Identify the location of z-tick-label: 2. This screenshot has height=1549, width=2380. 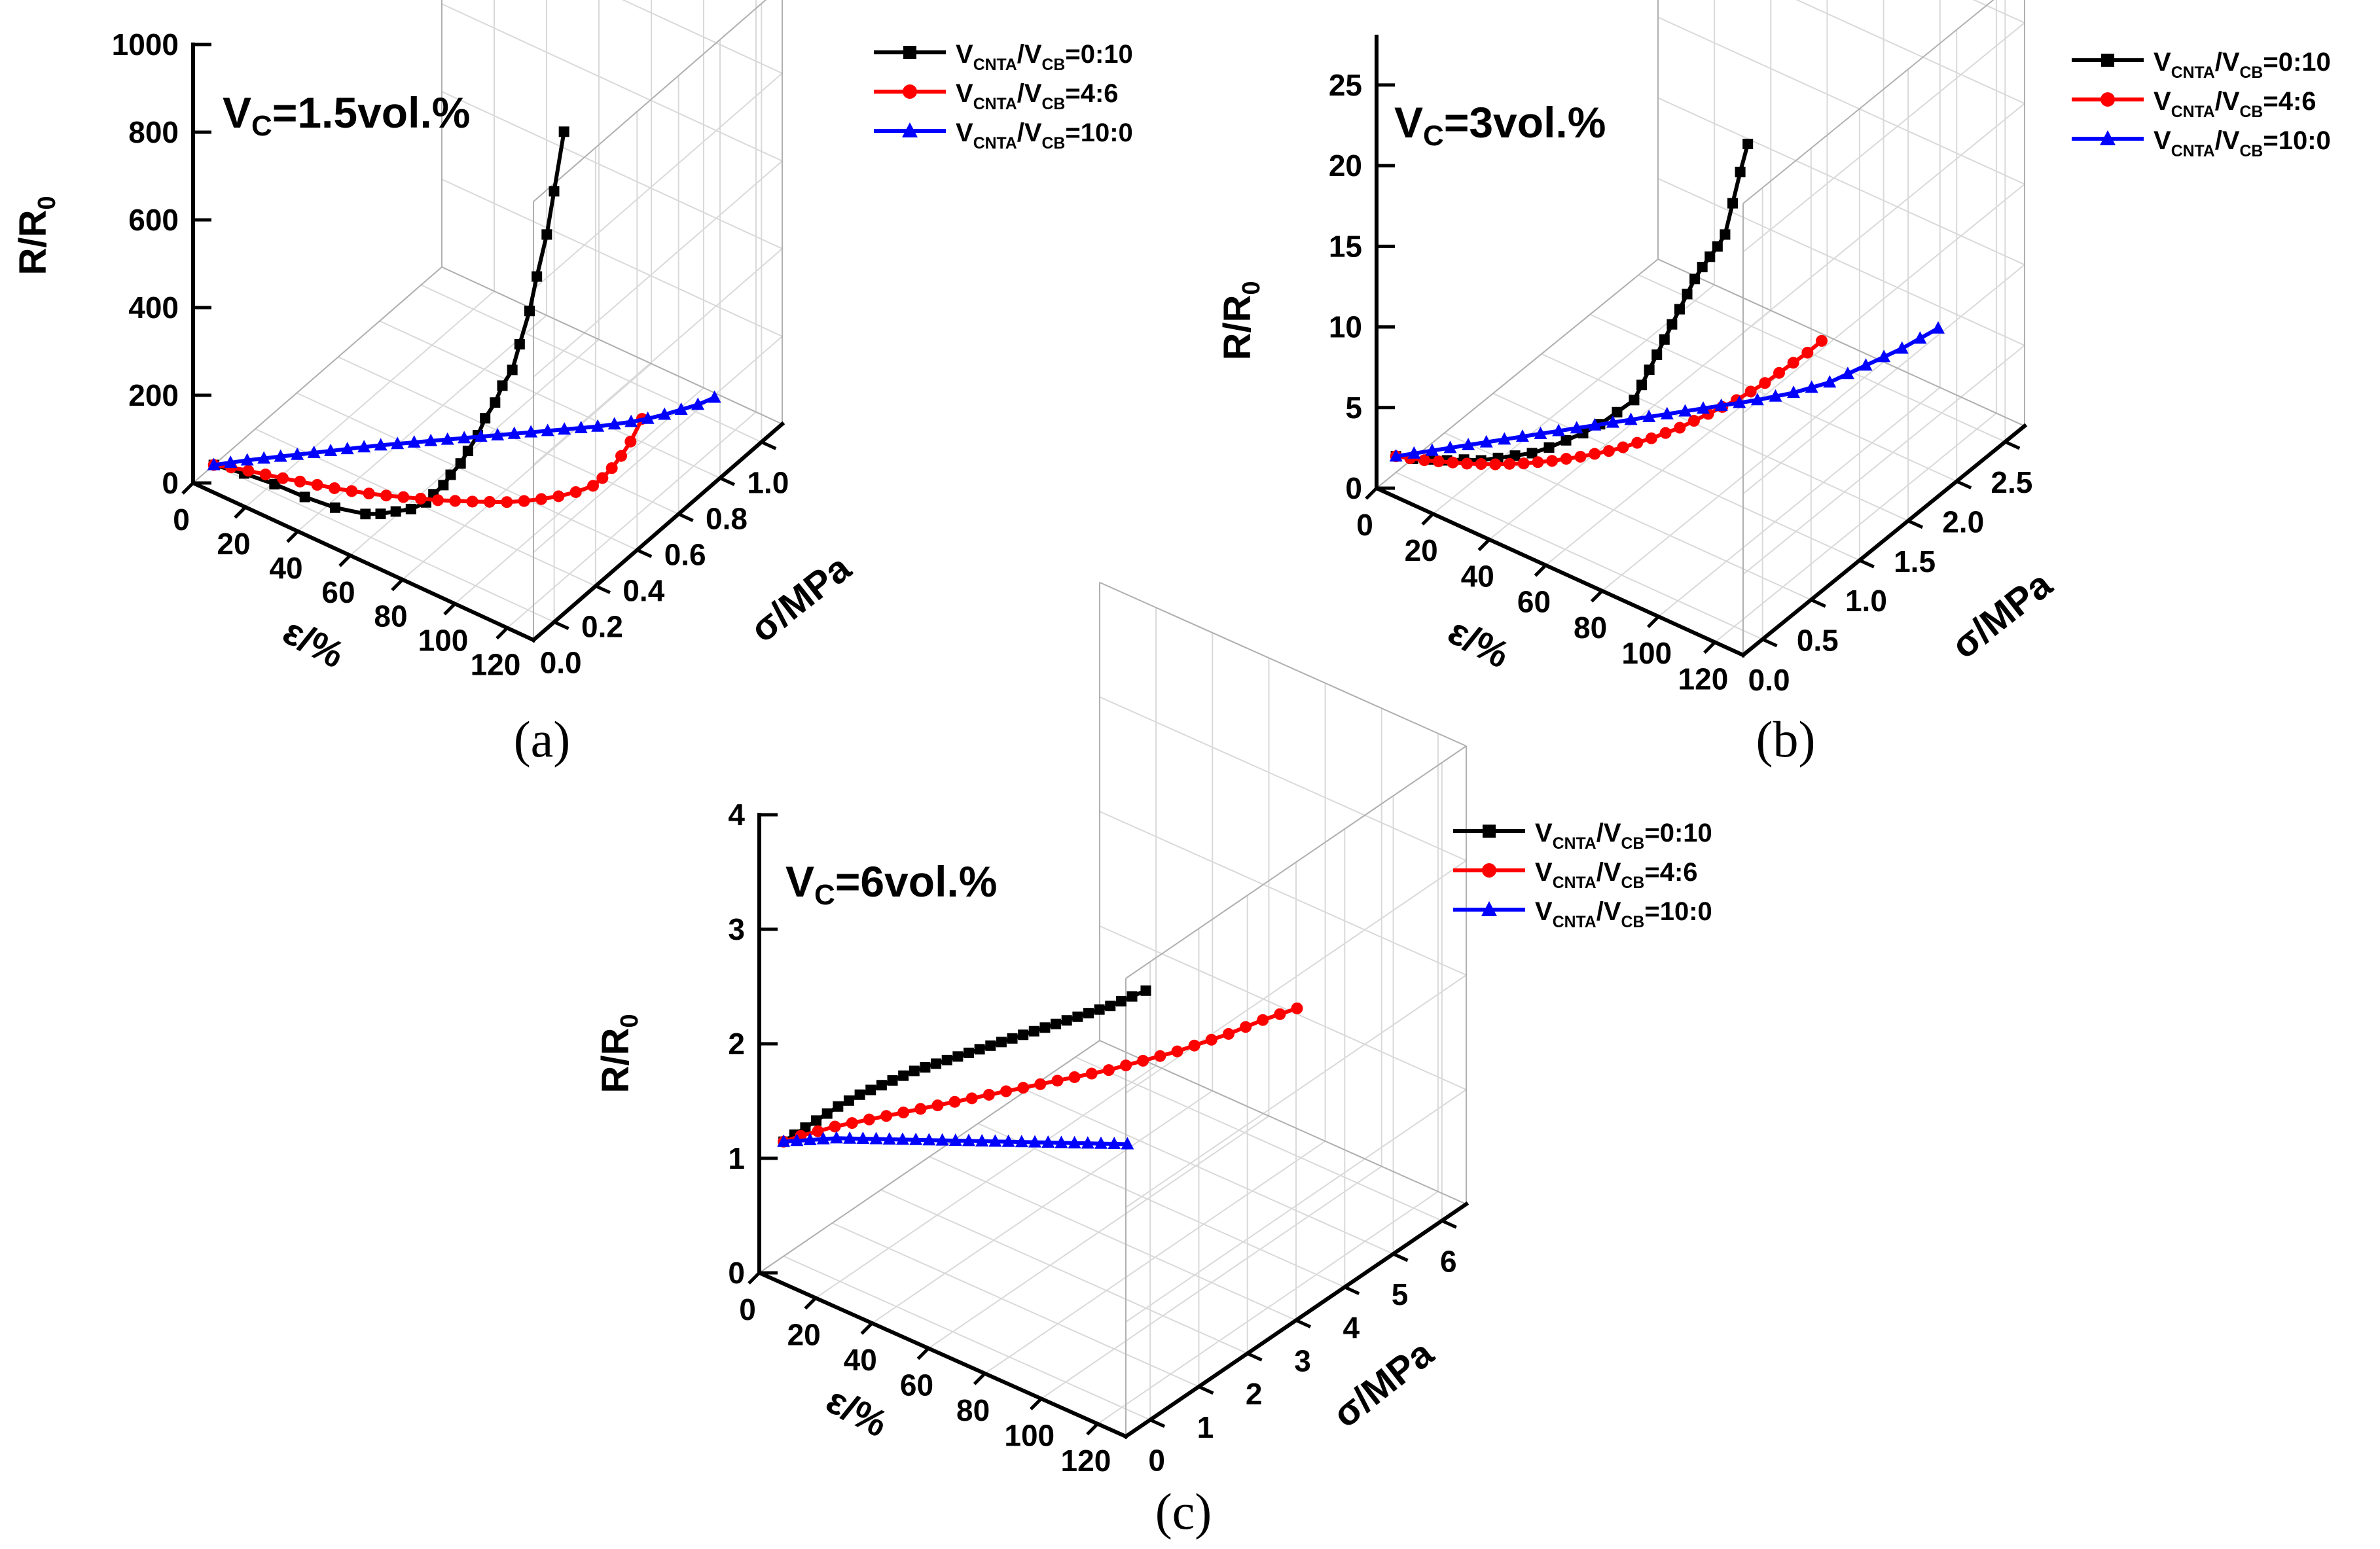
(736, 1044).